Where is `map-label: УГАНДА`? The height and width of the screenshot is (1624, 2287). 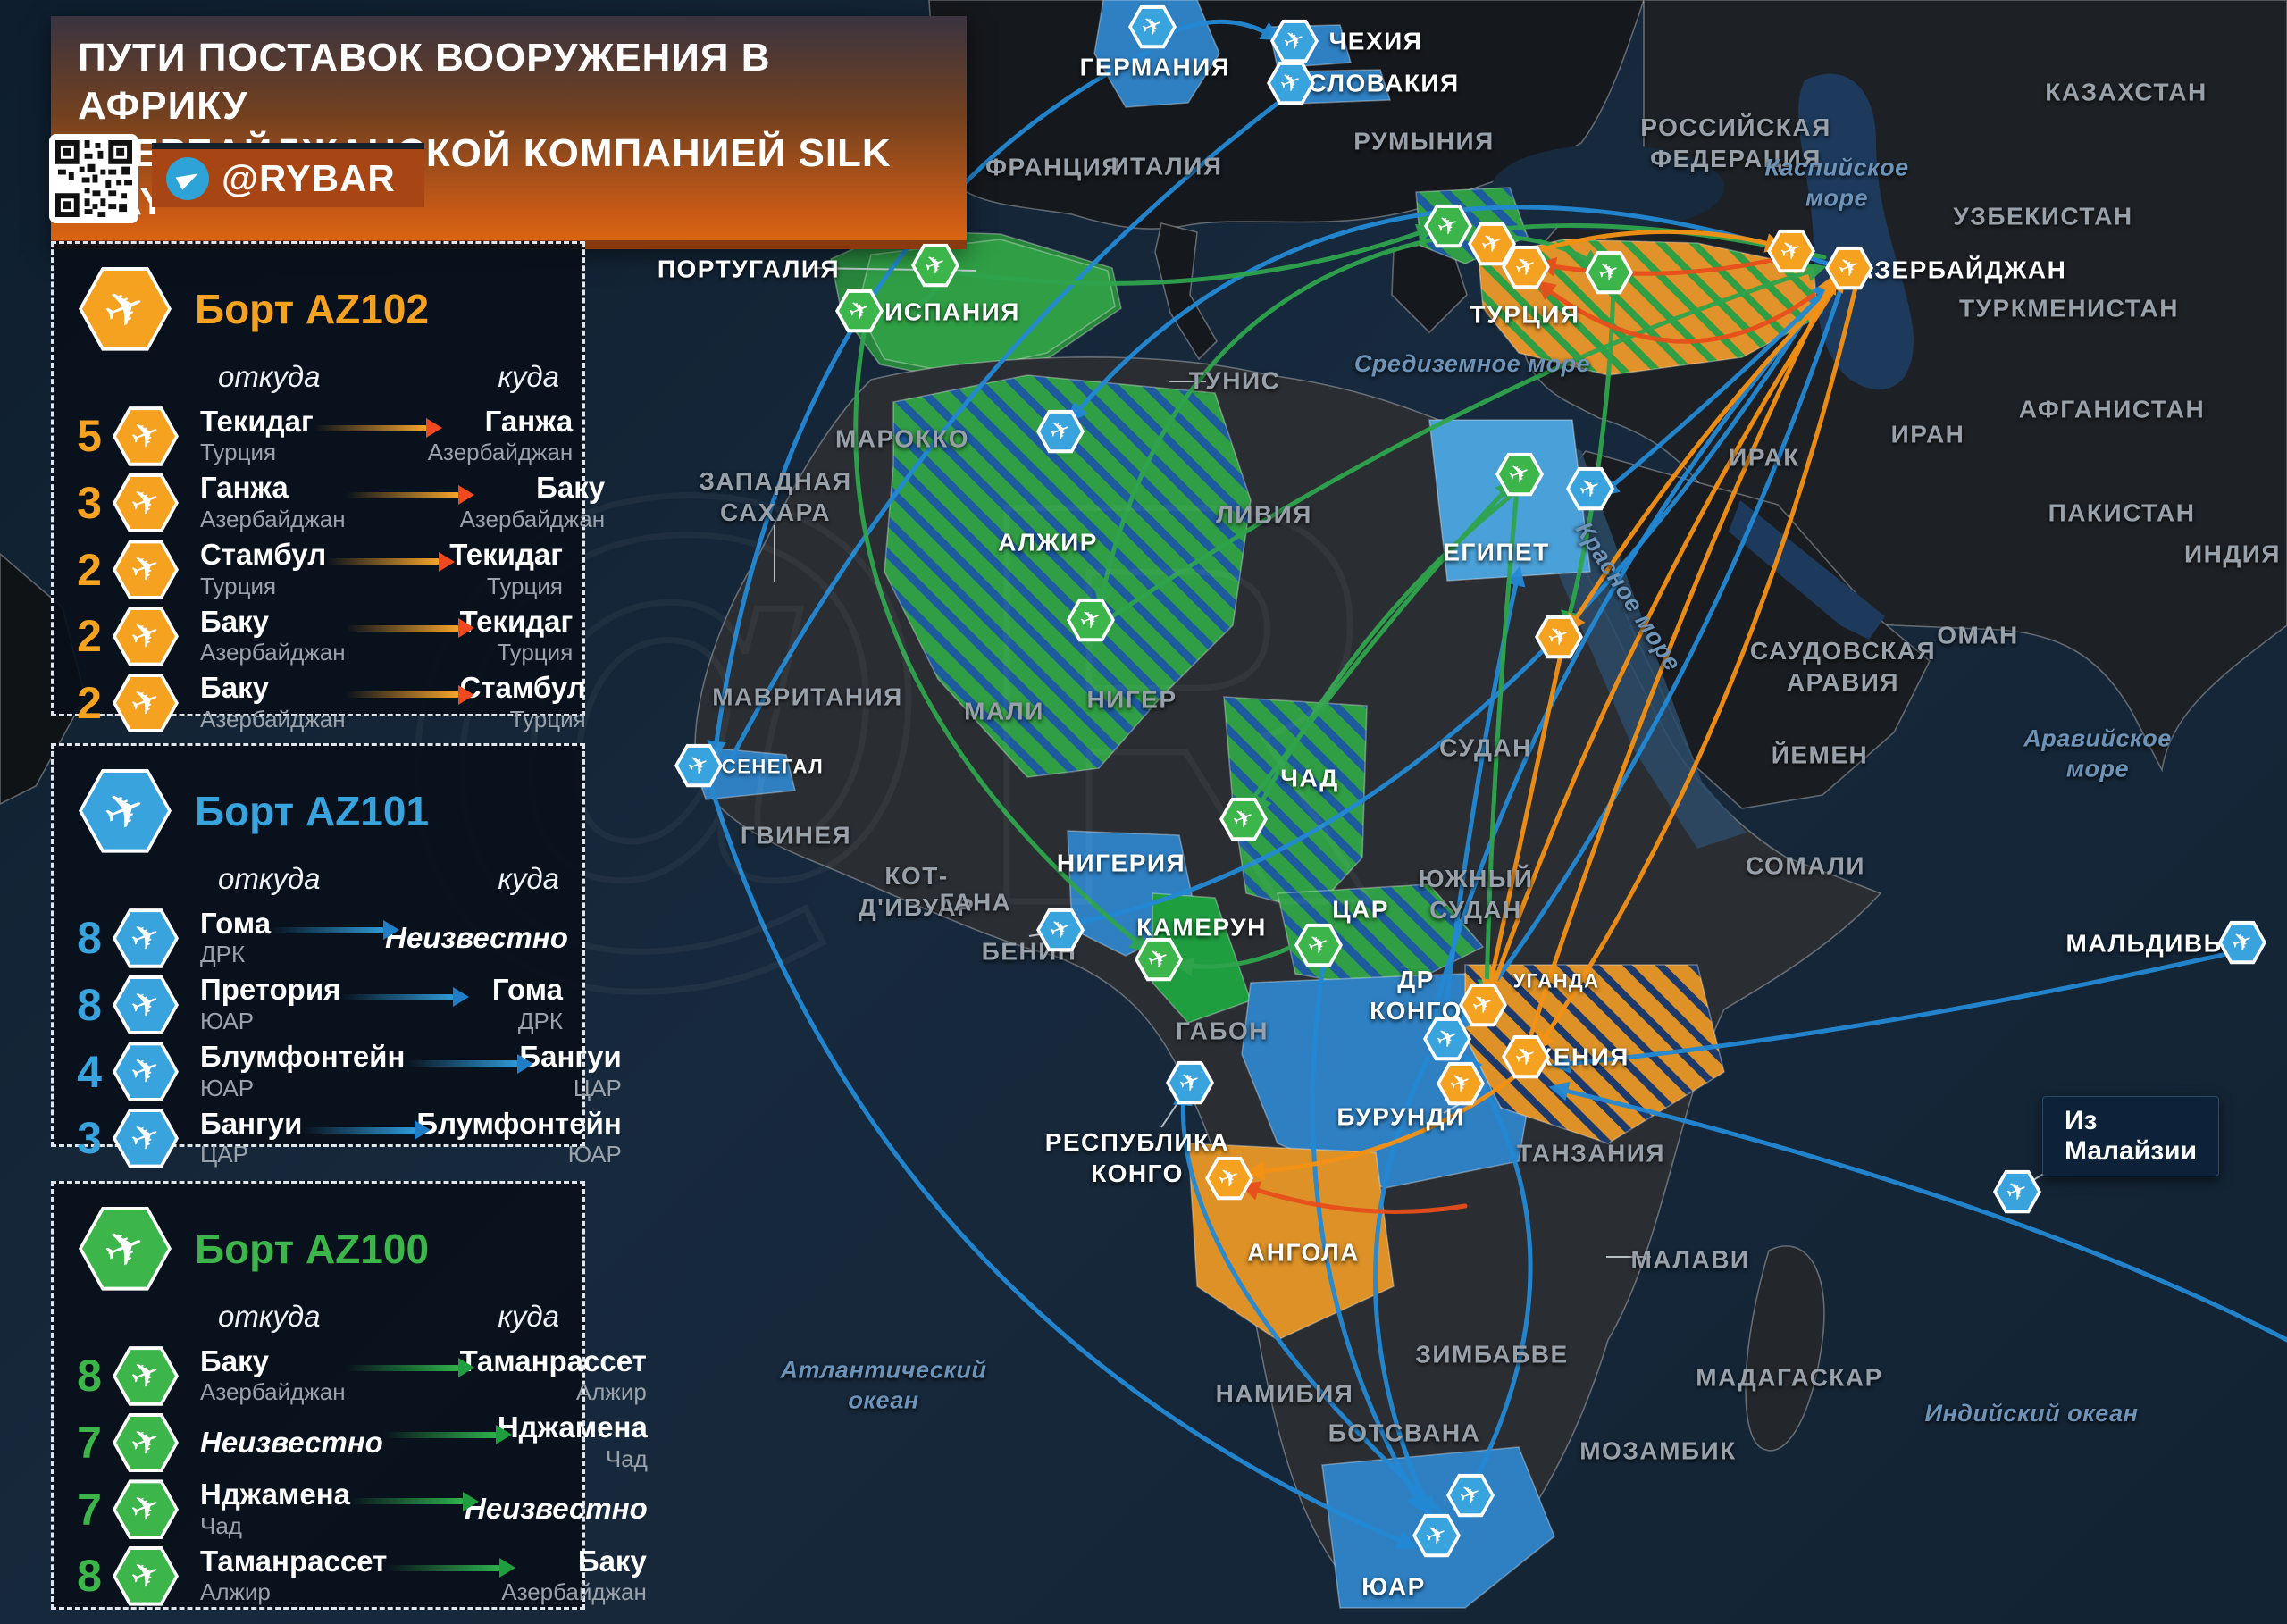 map-label: УГАНДА is located at coordinates (1556, 980).